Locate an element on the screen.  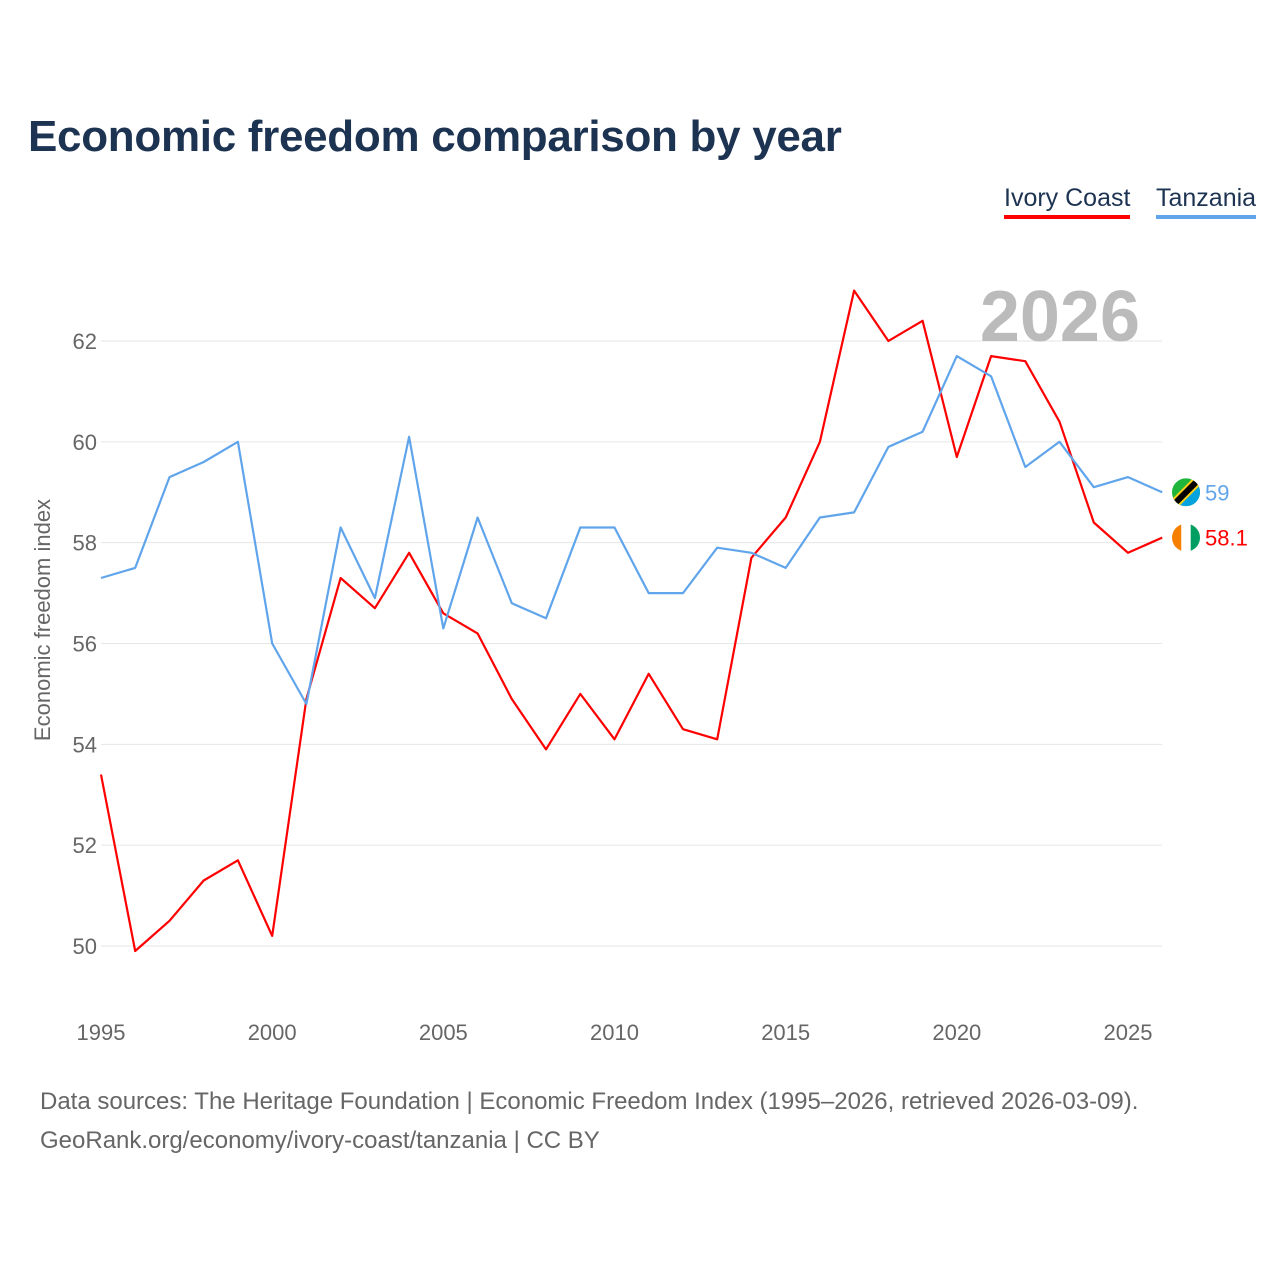
x-tick-label: 2020 is located at coordinates (956, 1032).